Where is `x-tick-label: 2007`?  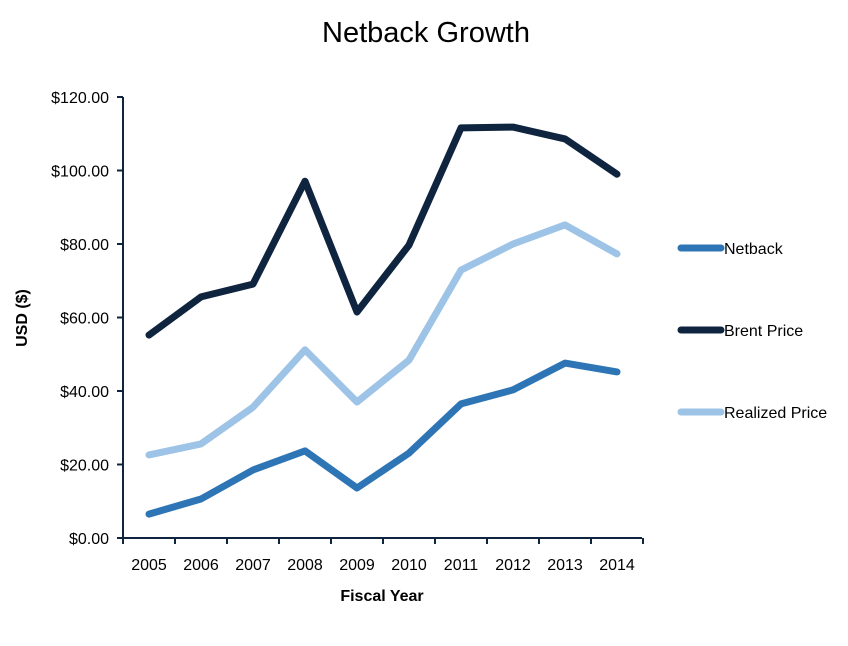
x-tick-label: 2007 is located at coordinates (253, 565).